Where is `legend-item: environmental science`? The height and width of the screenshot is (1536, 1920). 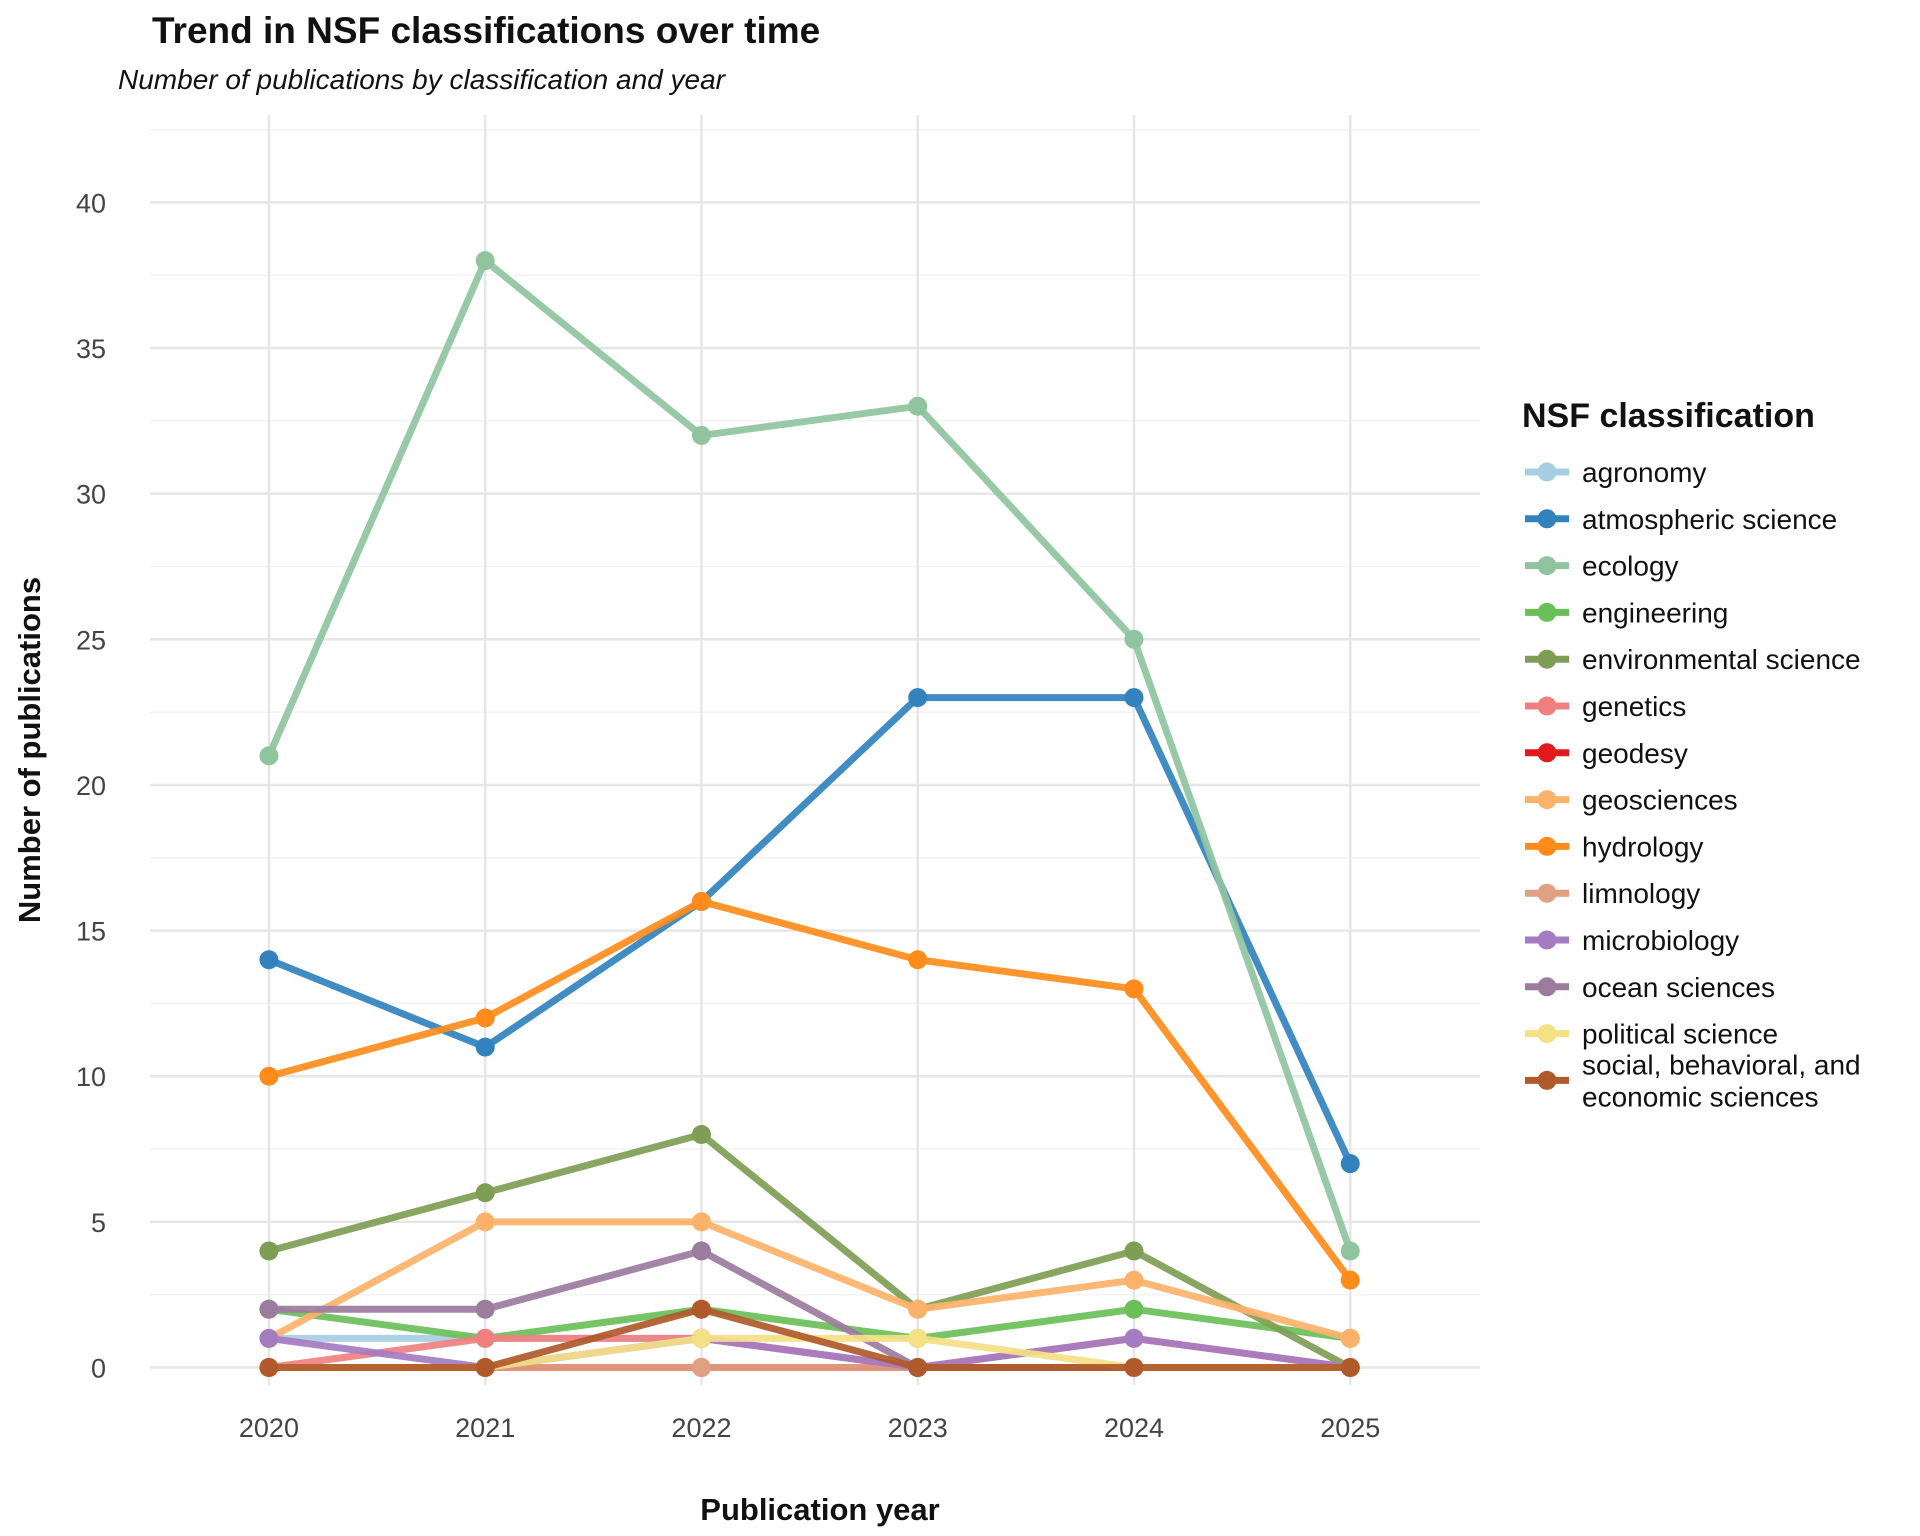 legend-item: environmental science is located at coordinates (1693, 659).